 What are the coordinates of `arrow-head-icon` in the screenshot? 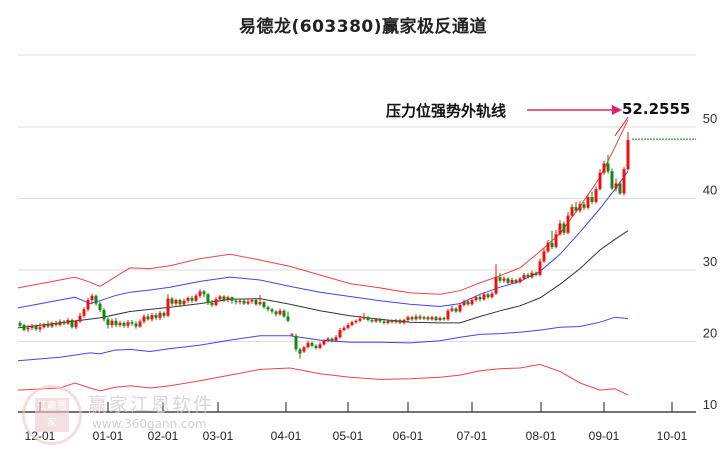 It's located at (617, 110).